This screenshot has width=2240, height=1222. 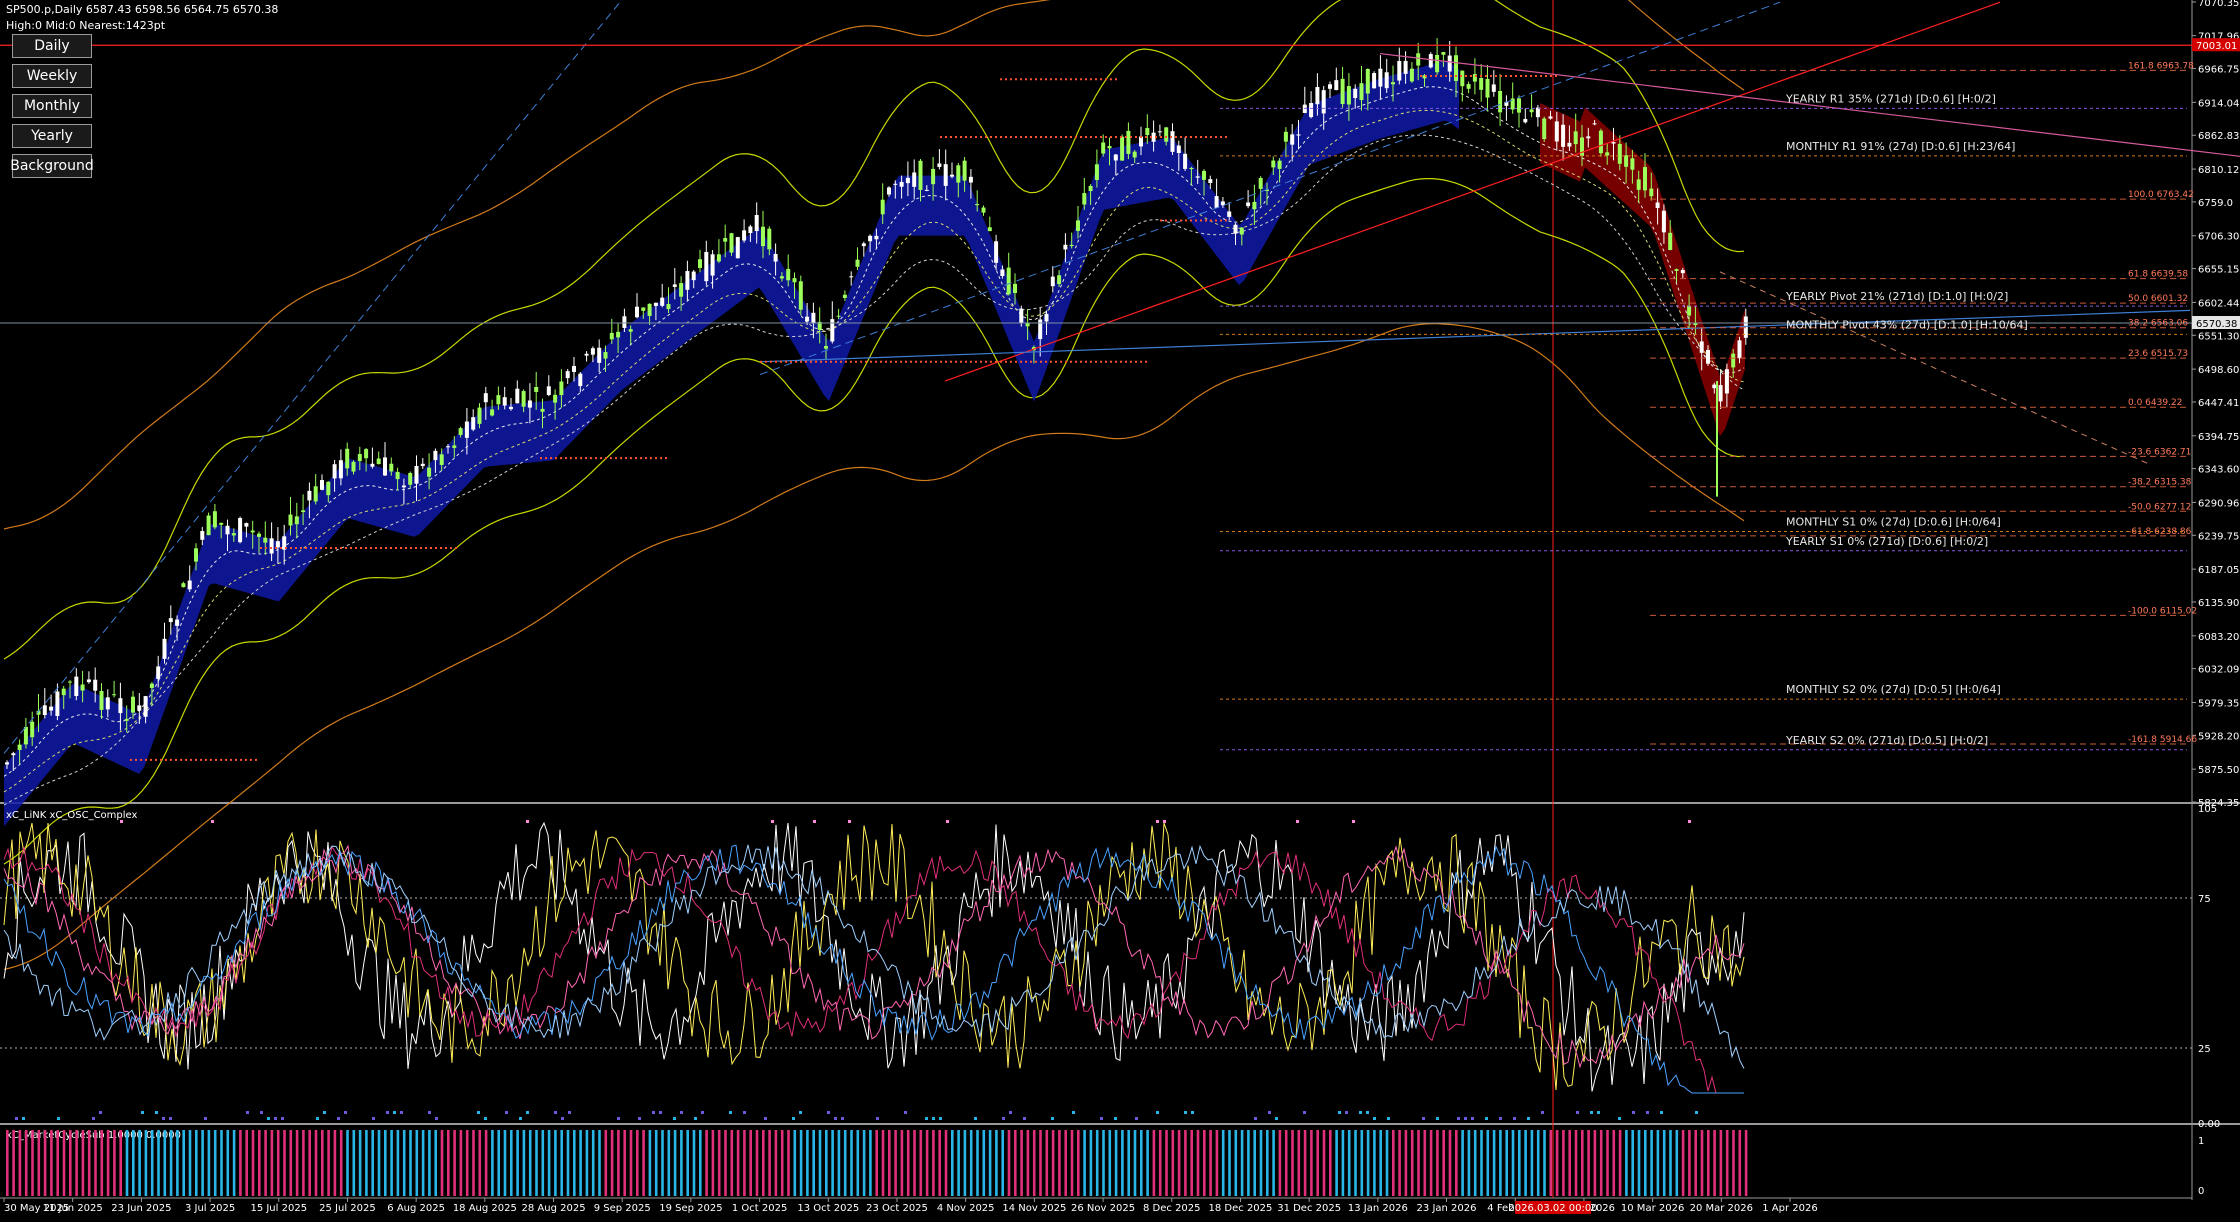 I want to click on fib-level-label: 100.0 6763.42, so click(x=2161, y=195).